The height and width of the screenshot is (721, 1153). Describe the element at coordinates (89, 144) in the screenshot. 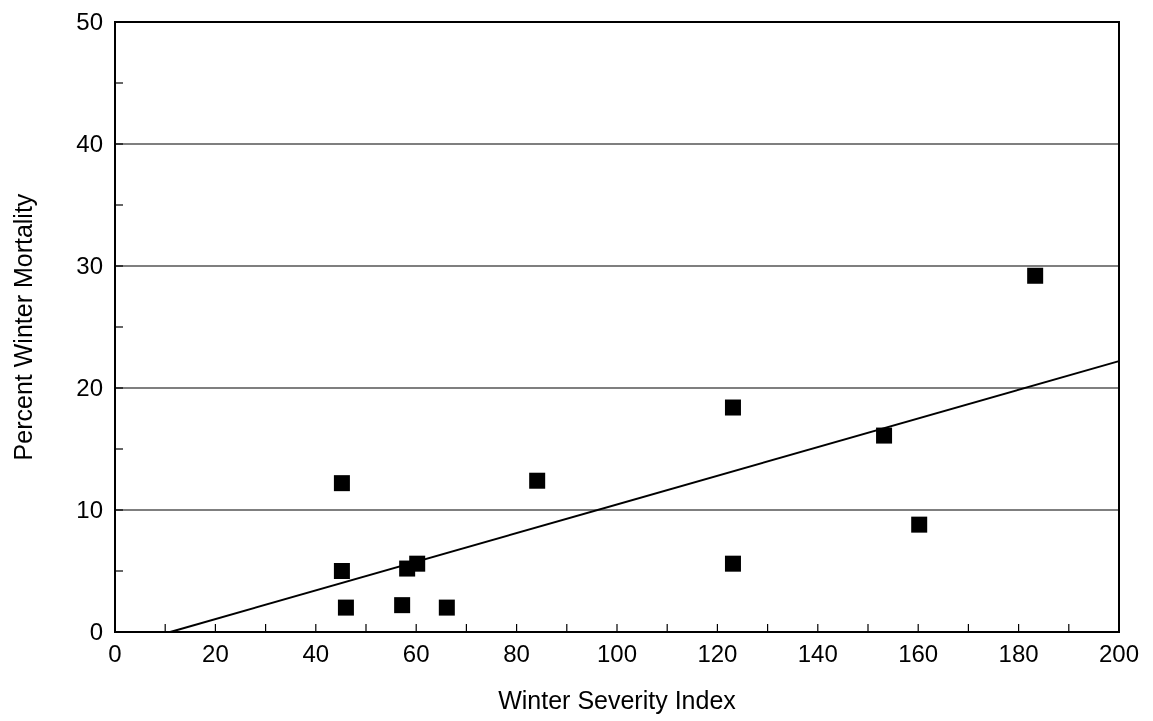

I see `y-tick-label: 40` at that location.